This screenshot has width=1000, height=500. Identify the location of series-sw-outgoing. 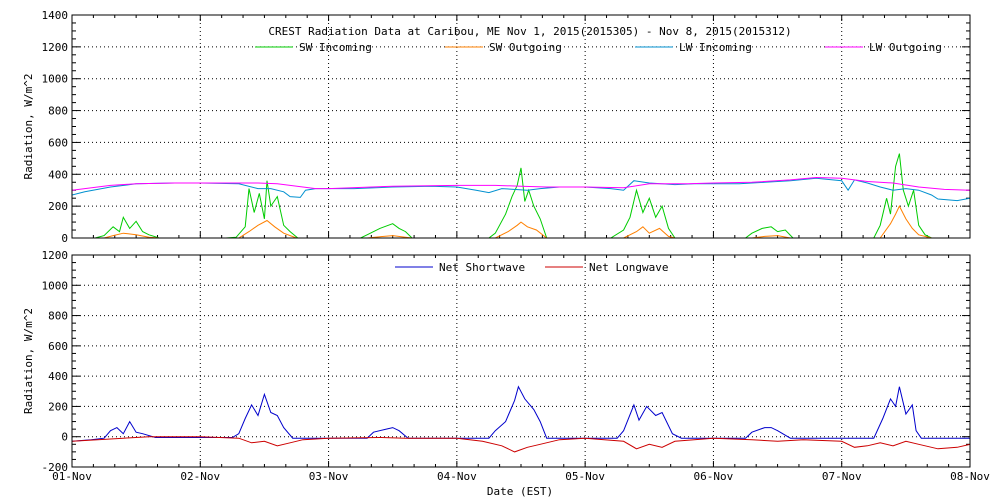
(521, 221).